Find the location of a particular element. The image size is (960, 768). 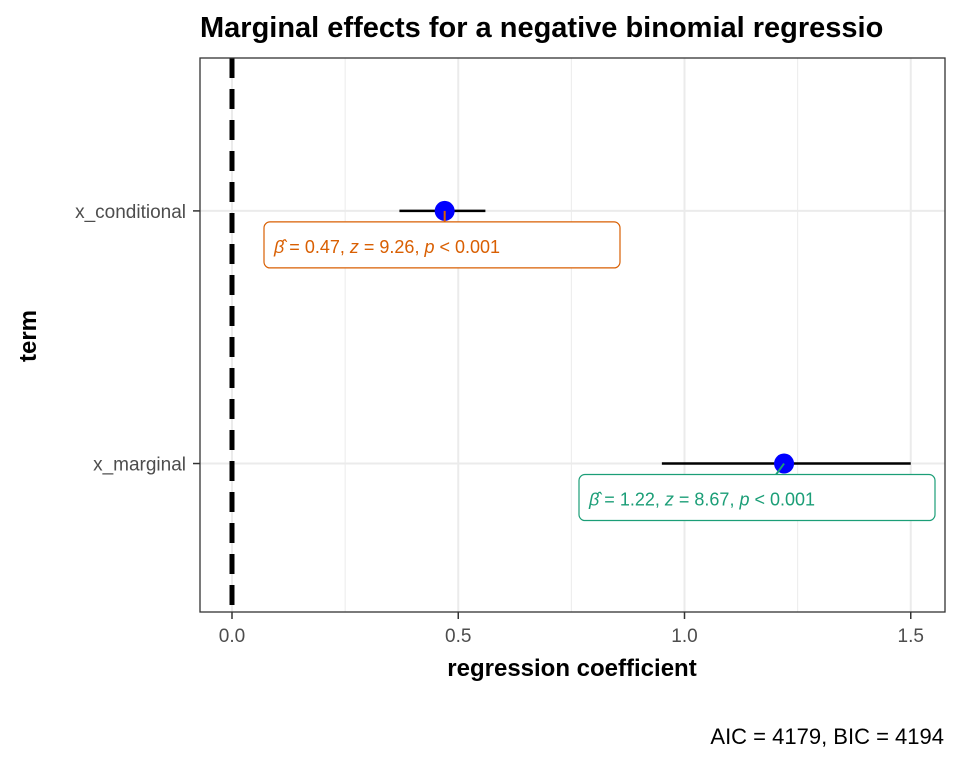

x-axis: 0.0 0.5 1.0 1.5 is located at coordinates (571, 629).